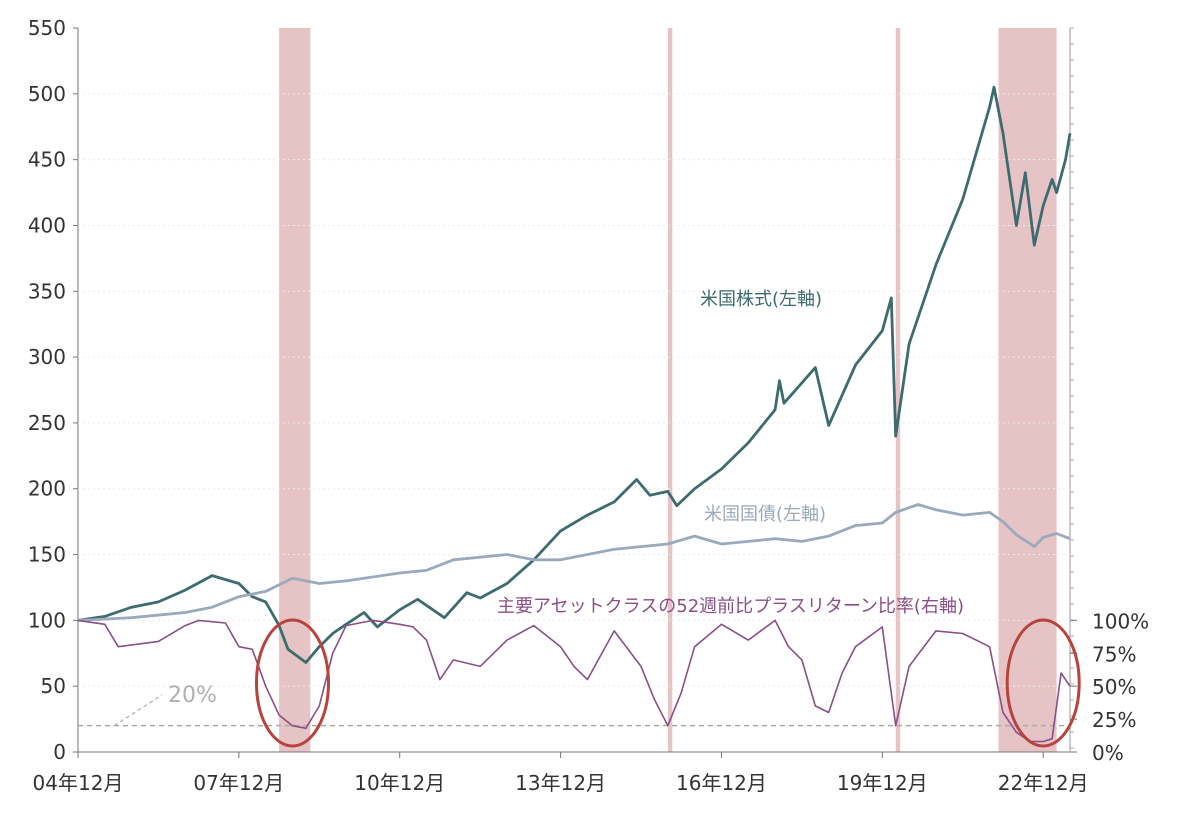  What do you see at coordinates (47, 489) in the screenshot?
I see `y-left-tick-label: 200` at bounding box center [47, 489].